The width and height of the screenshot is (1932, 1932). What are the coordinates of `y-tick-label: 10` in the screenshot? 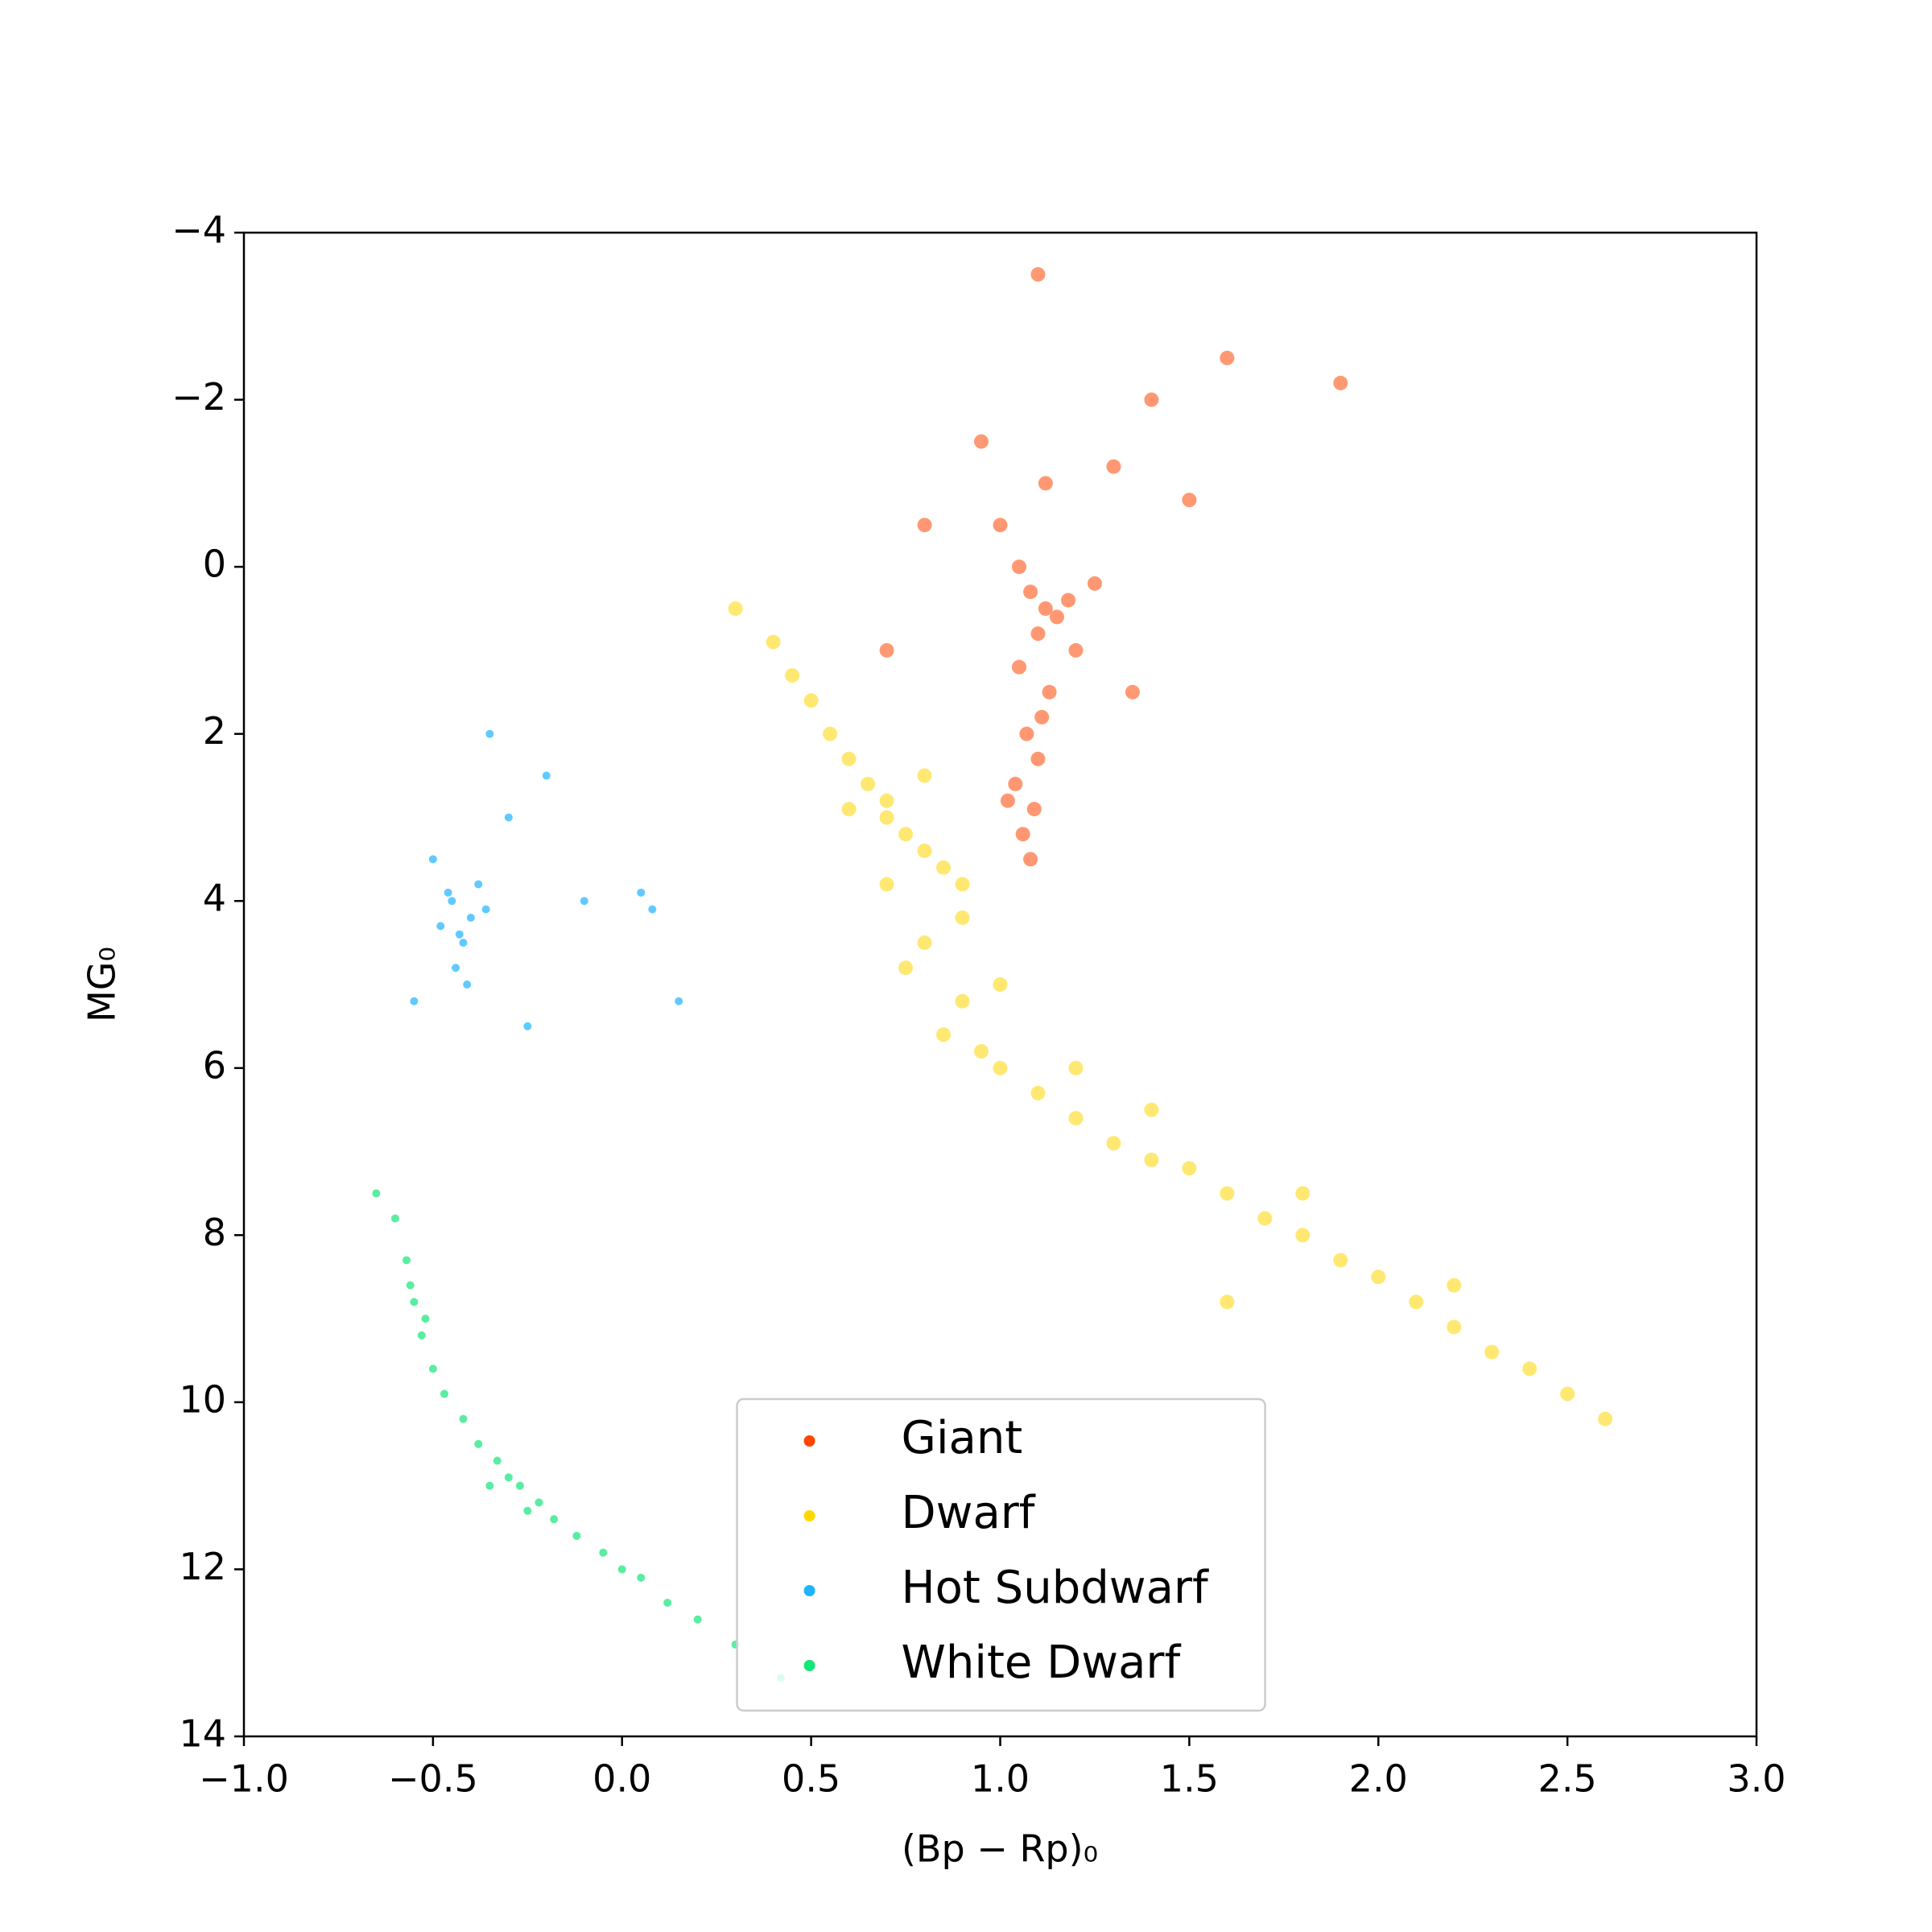 It's located at (202, 1399).